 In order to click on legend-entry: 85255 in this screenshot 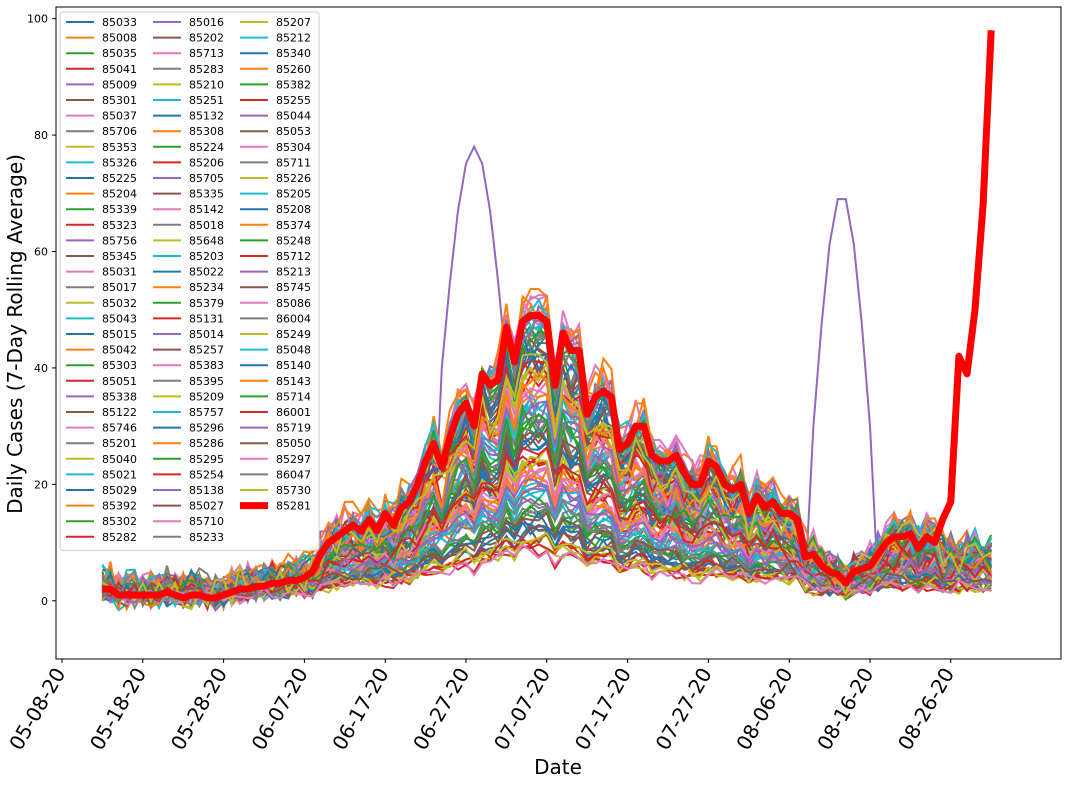, I will do `click(293, 100)`.